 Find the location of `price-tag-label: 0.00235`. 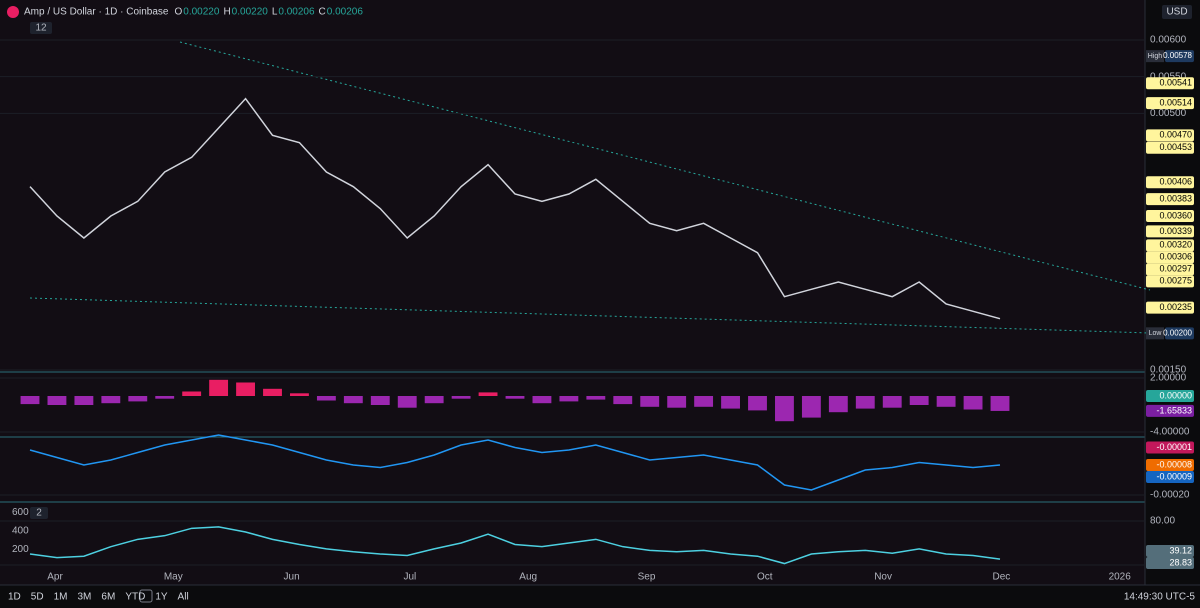

price-tag-label: 0.00235 is located at coordinates (1175, 307).